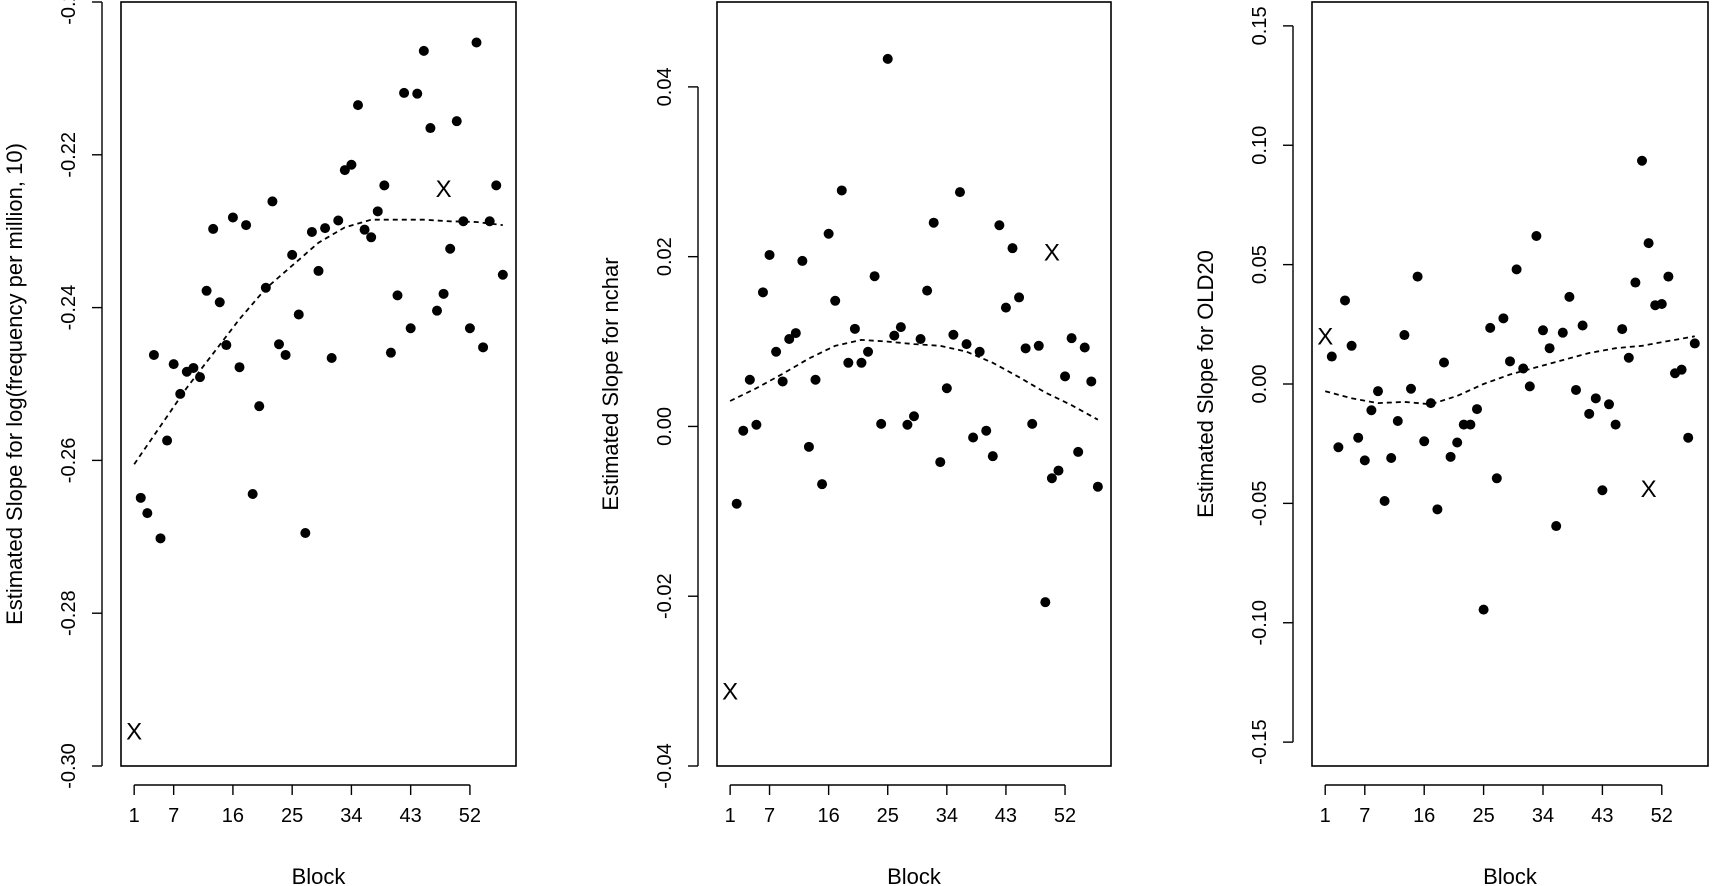  I want to click on y-tick-label: -0.10, so click(1260, 623).